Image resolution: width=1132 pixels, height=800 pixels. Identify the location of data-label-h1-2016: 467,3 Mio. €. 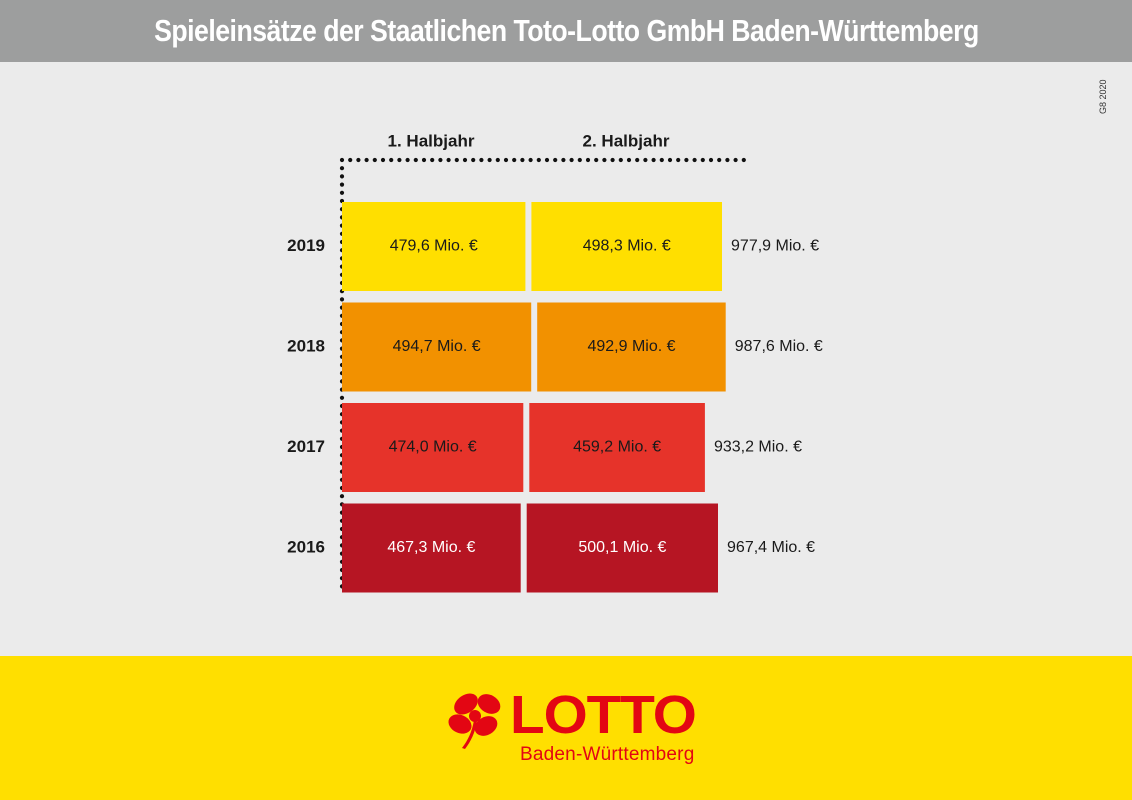
(431, 547).